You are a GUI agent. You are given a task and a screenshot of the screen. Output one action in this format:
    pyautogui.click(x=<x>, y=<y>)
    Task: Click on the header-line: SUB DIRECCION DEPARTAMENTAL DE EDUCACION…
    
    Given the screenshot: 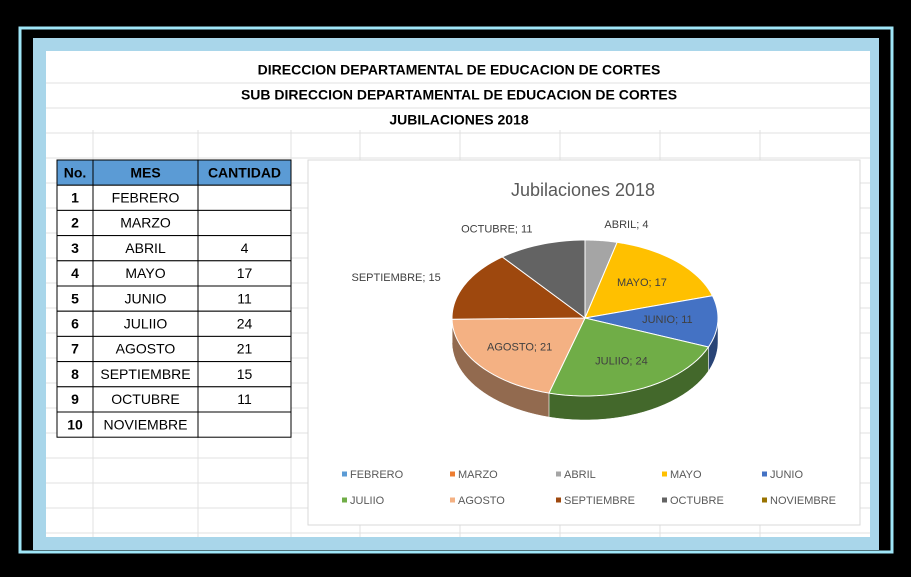 What is the action you would take?
    pyautogui.click(x=459, y=95)
    